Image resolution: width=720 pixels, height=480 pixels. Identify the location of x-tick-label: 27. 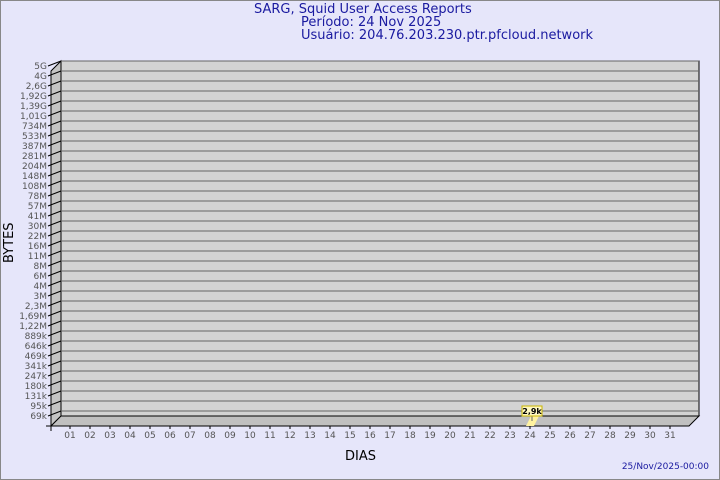
(589, 436).